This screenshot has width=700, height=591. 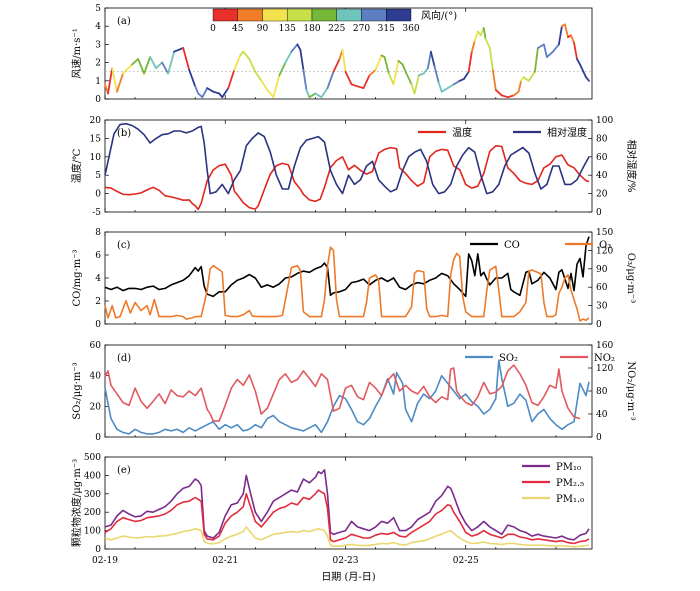 What do you see at coordinates (386, 29) in the screenshot?
I see `colorbar-tick-label: 315` at bounding box center [386, 29].